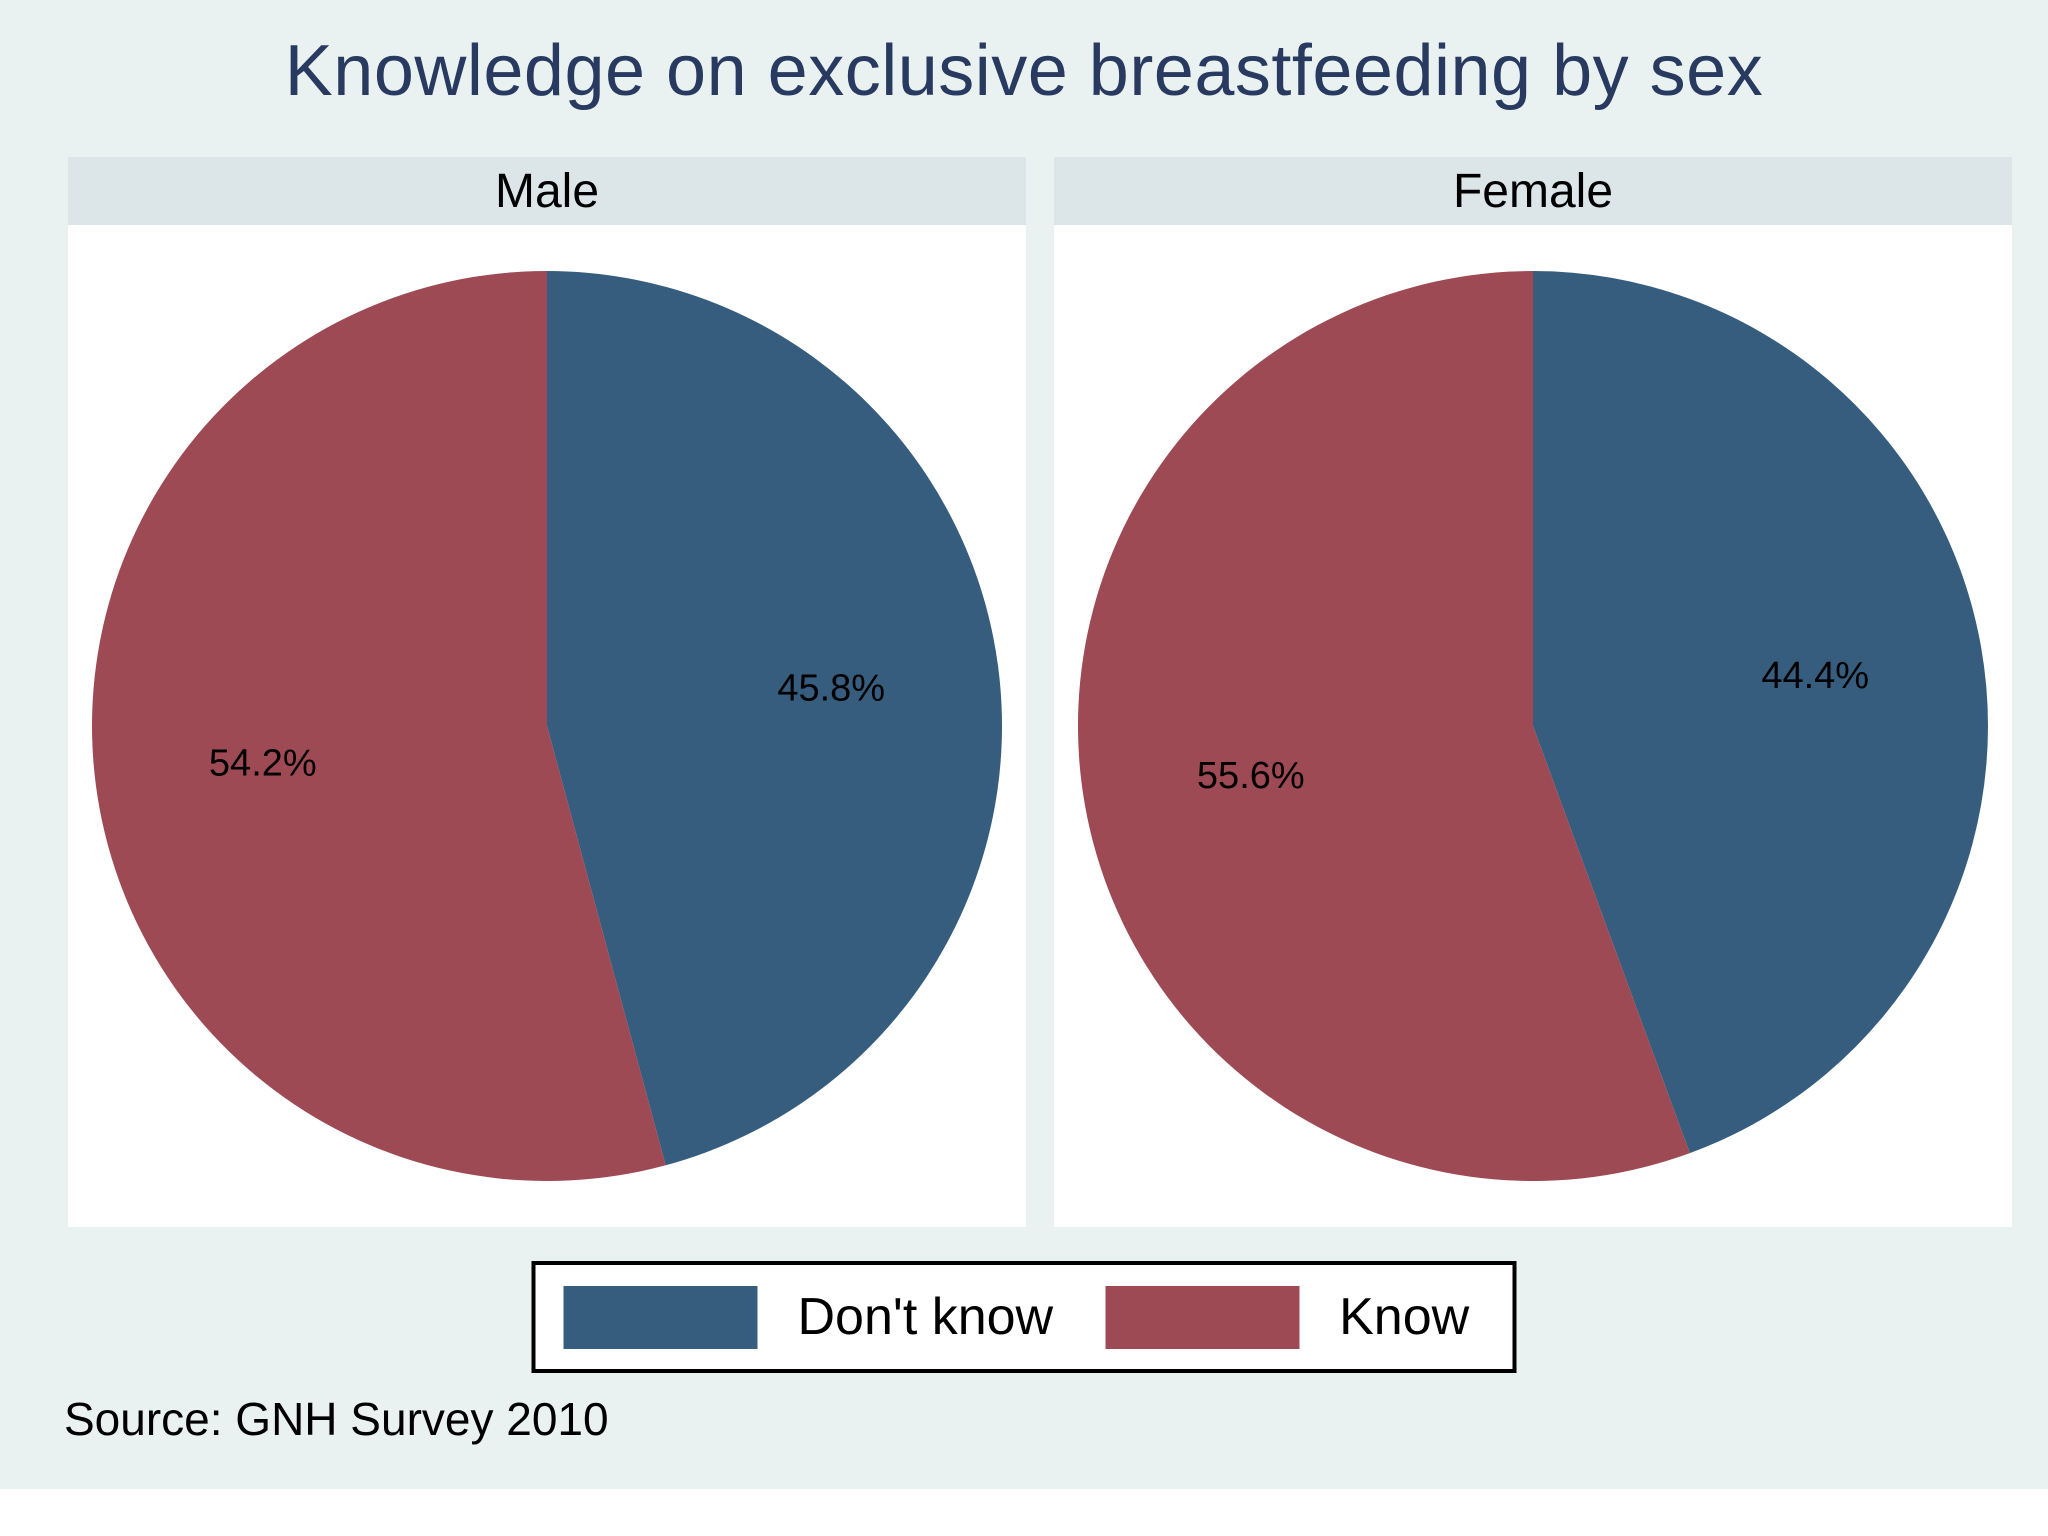 This screenshot has height=1536, width=2048. What do you see at coordinates (336, 1419) in the screenshot?
I see `source-note: Source: GNH Survey 2010` at bounding box center [336, 1419].